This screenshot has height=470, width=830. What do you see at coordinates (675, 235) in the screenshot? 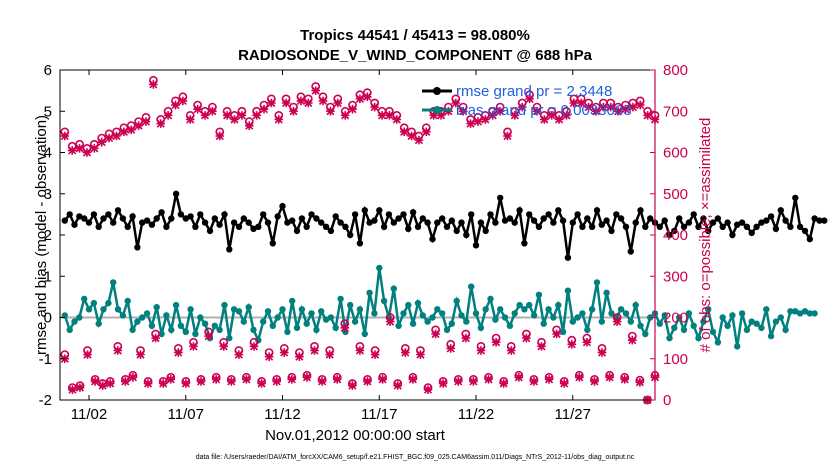
I see `y2-tick-label: 400` at bounding box center [675, 235].